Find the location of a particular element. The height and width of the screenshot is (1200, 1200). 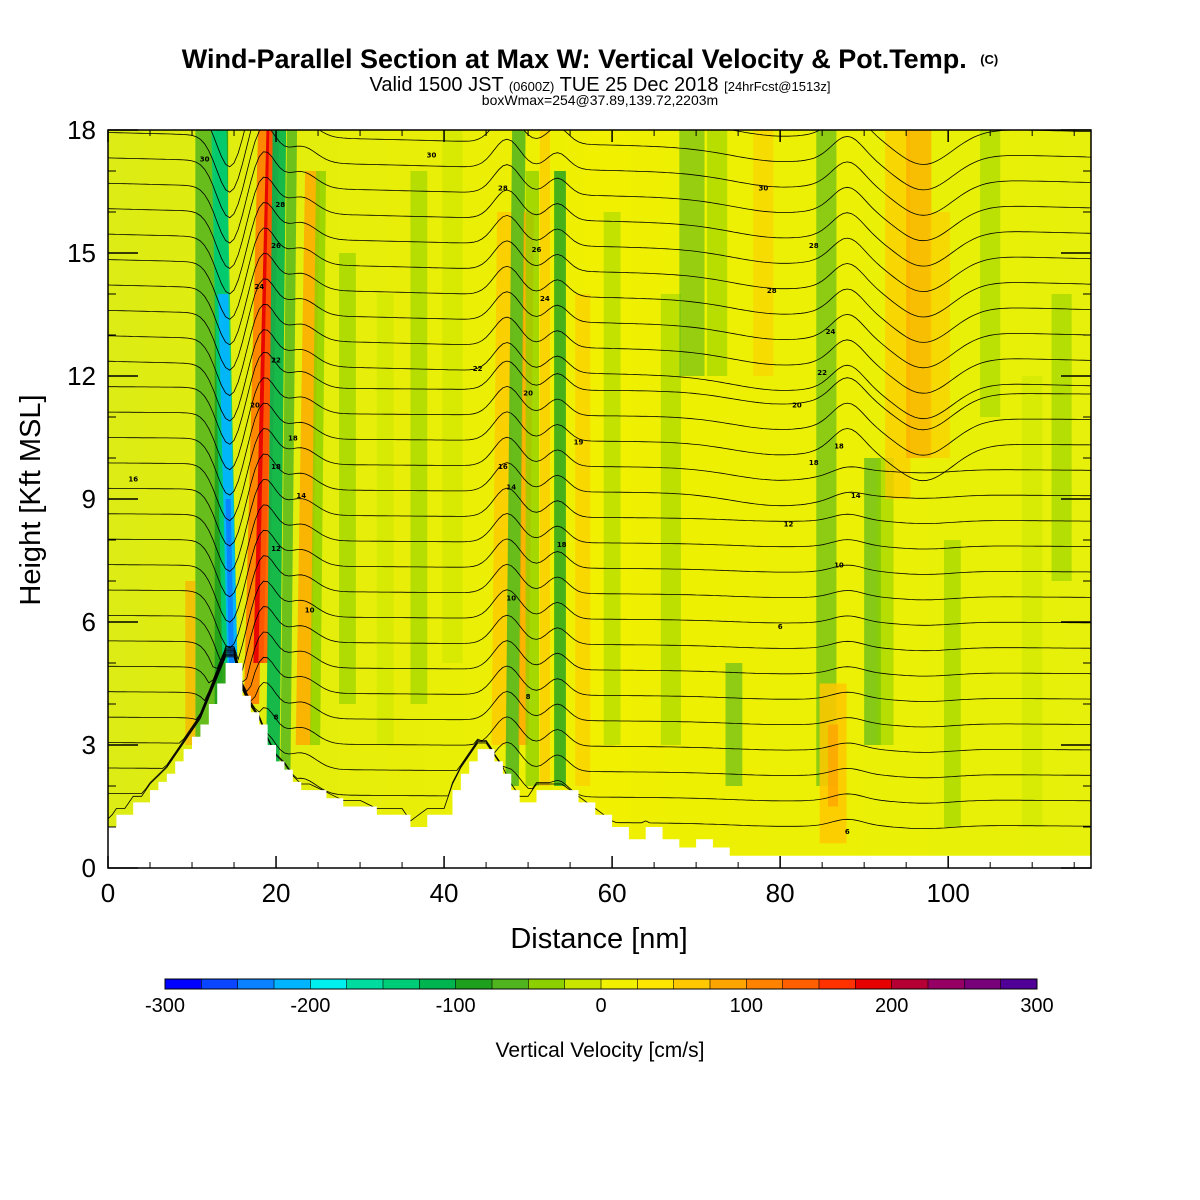

x-tick-label: 20 is located at coordinates (276, 893).